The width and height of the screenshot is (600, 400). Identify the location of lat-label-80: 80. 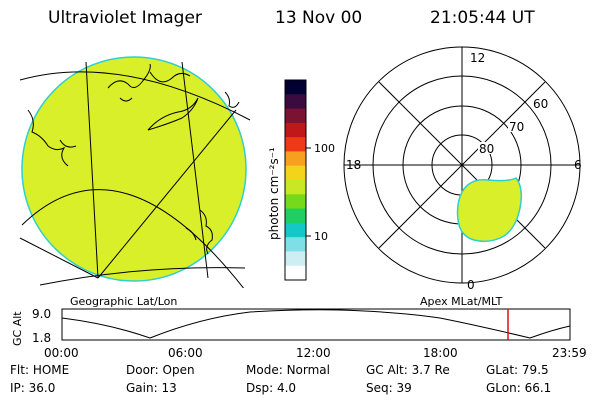
(486, 149).